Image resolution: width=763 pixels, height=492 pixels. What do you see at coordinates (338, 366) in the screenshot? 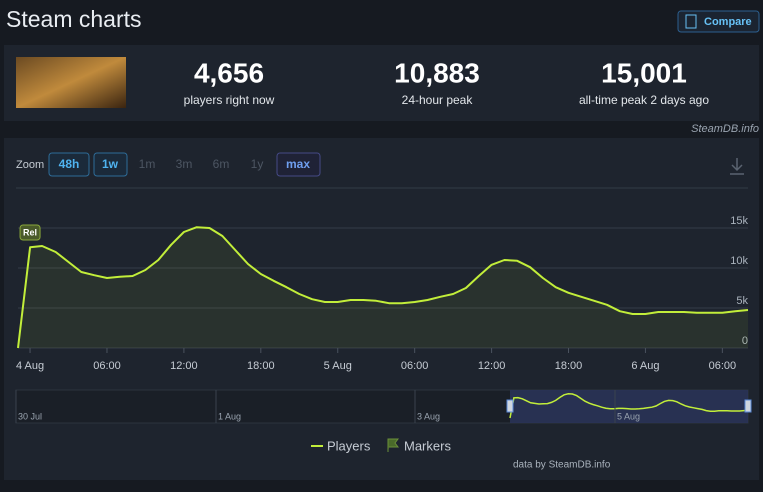
I see `x-tick-label: 5 Aug` at bounding box center [338, 366].